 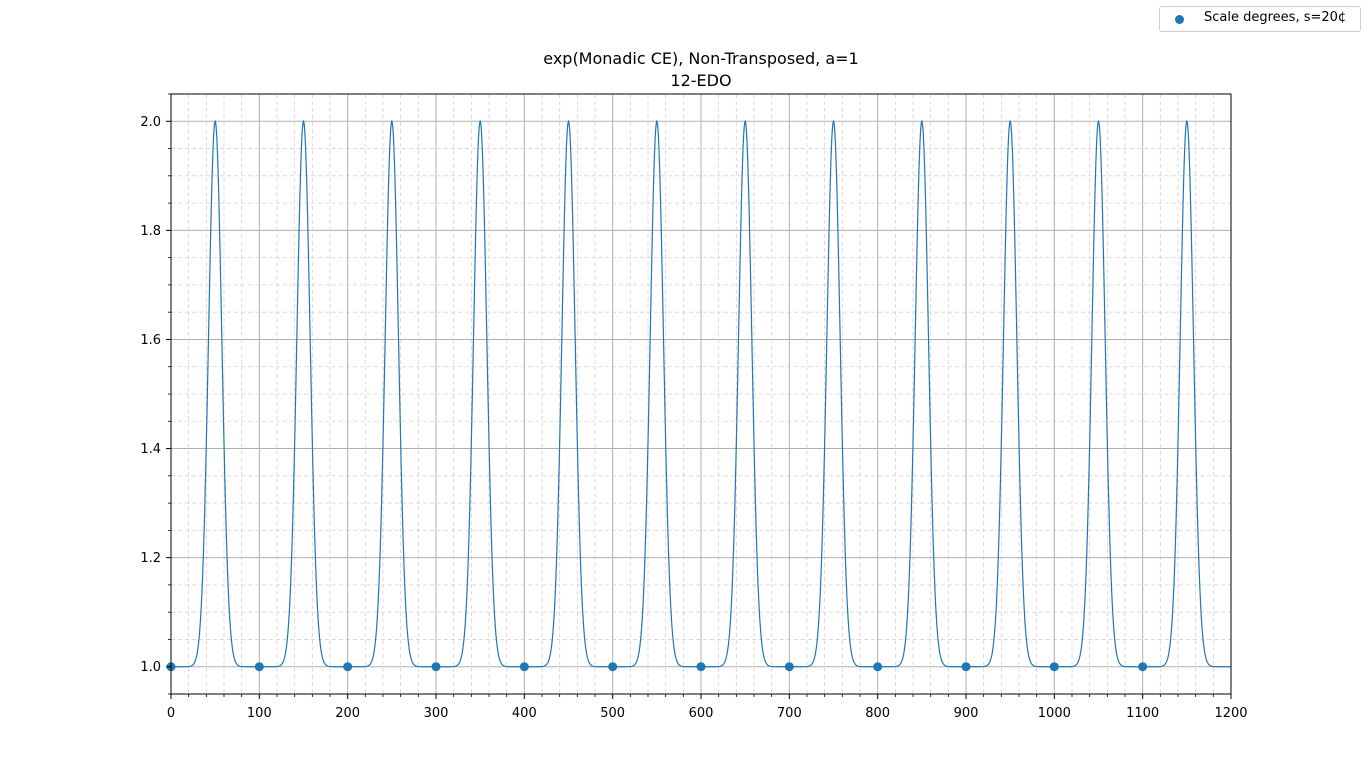 What do you see at coordinates (150, 449) in the screenshot?
I see `y-tick-label: 1.4` at bounding box center [150, 449].